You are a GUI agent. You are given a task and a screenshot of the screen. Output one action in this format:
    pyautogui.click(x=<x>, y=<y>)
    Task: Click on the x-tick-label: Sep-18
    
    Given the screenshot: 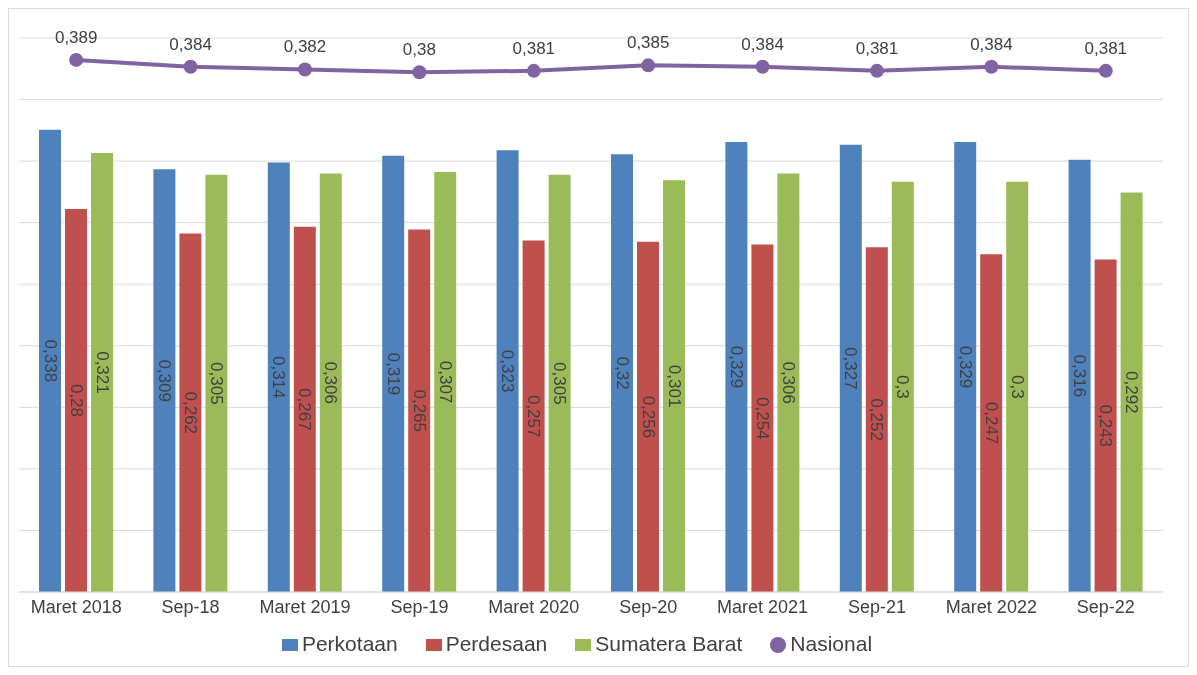 What is the action you would take?
    pyautogui.click(x=190, y=606)
    